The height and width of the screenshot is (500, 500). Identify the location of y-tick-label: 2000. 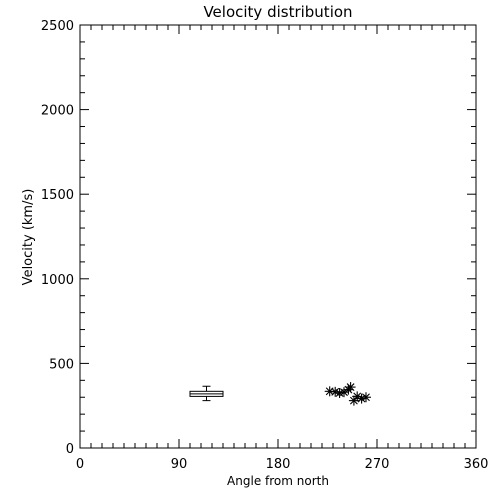
(57, 111).